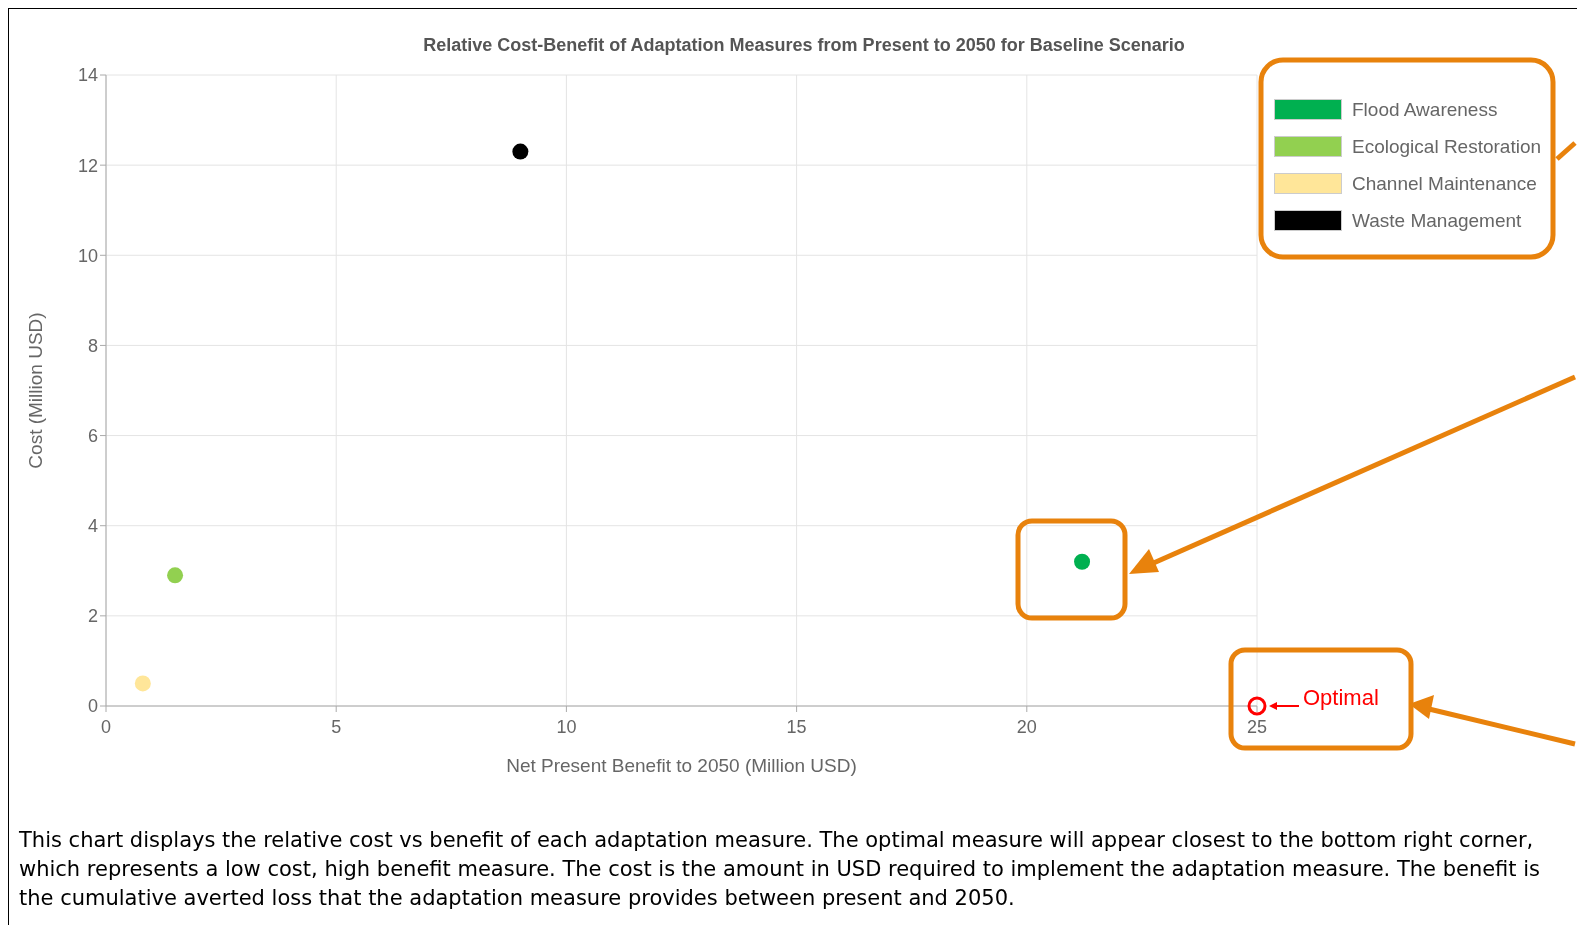  Describe the element at coordinates (796, 726) in the screenshot. I see `x-tick-label: 15` at that location.